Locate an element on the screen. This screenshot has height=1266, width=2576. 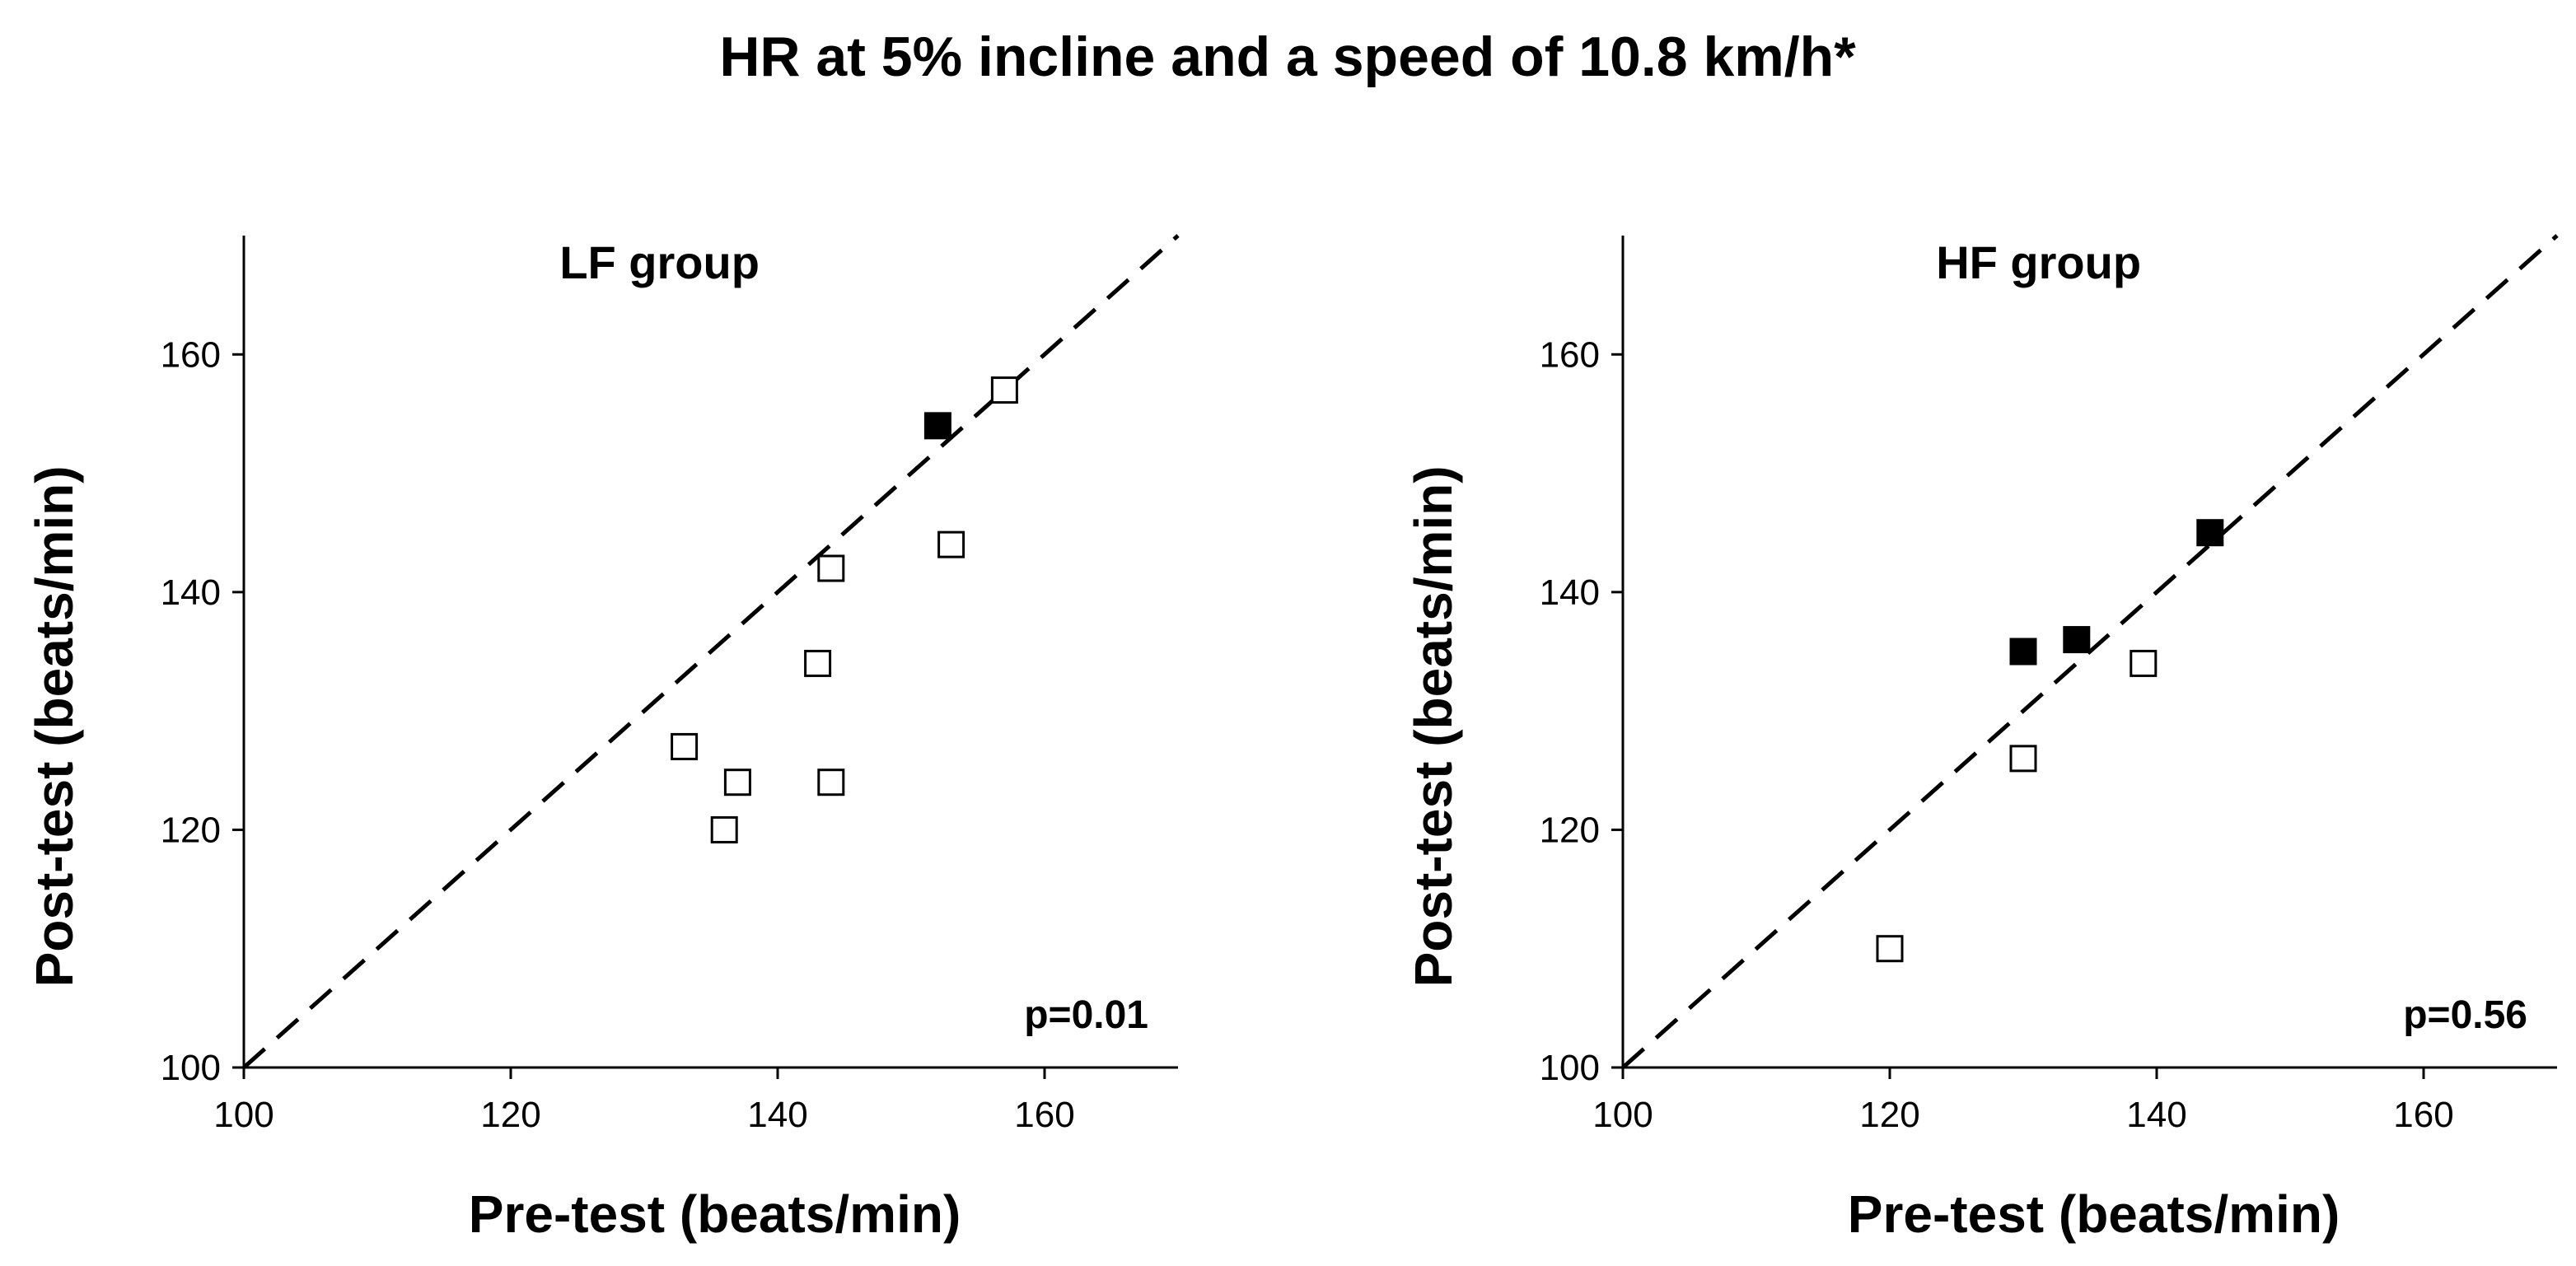
p-value-annotation: p=0.56 is located at coordinates (2465, 1015).